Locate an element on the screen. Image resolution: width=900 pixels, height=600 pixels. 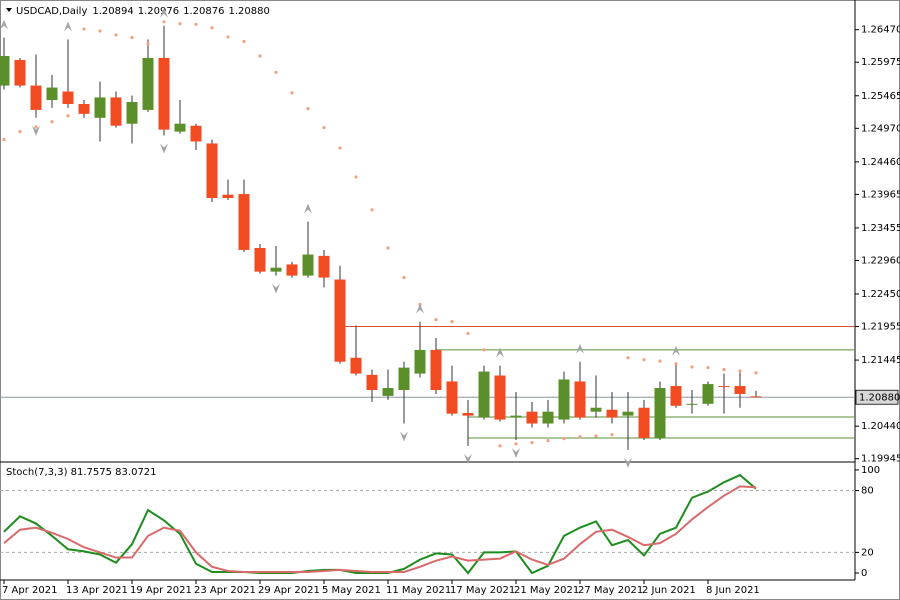
y-tick-label: 1.22960 is located at coordinates (880, 260).